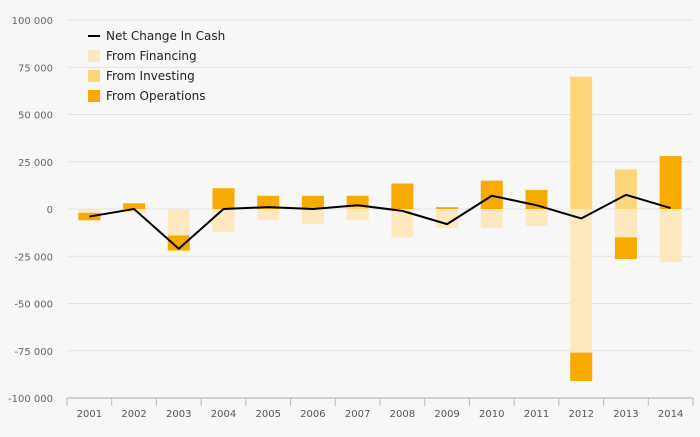 The image size is (700, 437). Describe the element at coordinates (165, 36) in the screenshot. I see `legend-label-net-change-in-cash: Net Change In Cash` at that location.